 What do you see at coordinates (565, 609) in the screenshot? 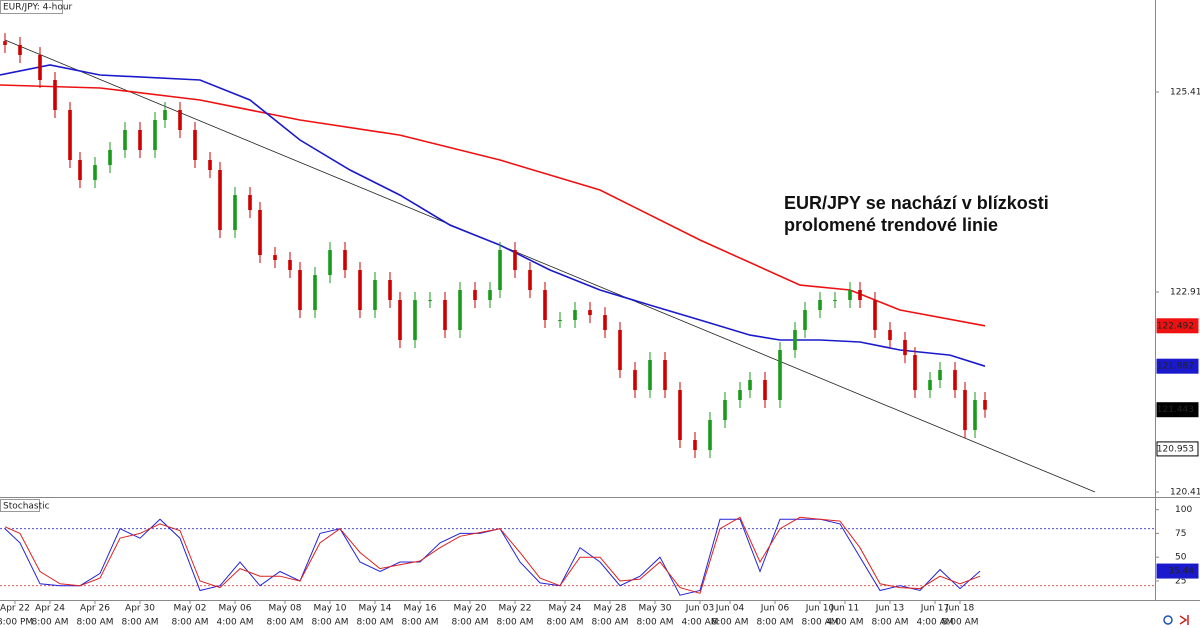
I see `x-tick-label: May 24` at bounding box center [565, 609].